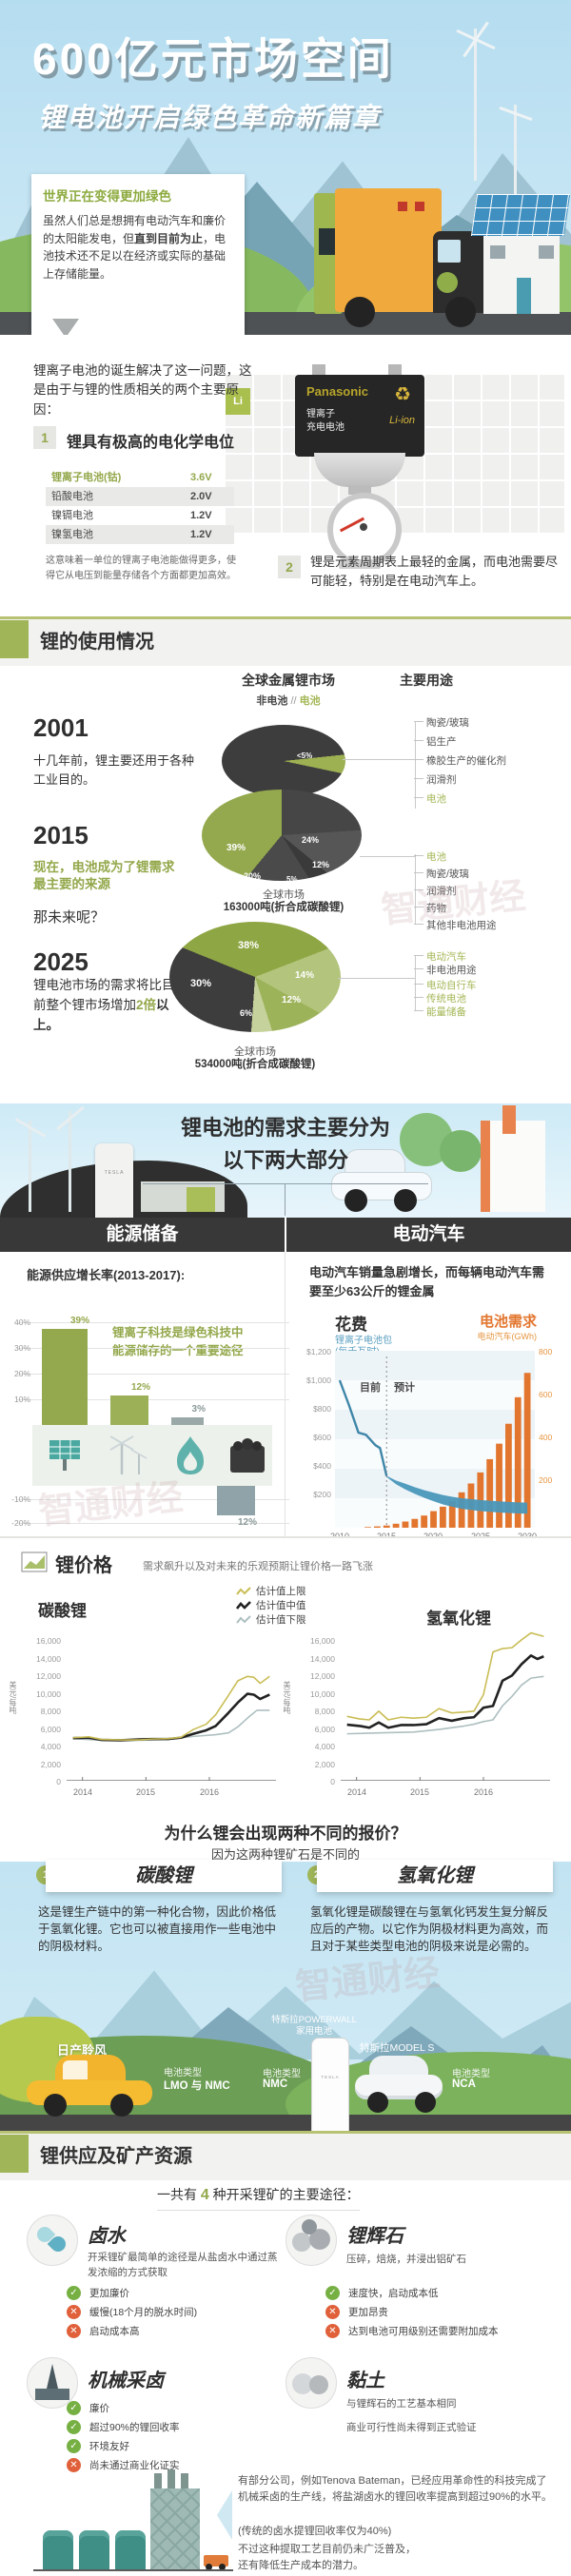 This screenshot has height=2576, width=571. Describe the element at coordinates (52, 2383) in the screenshot. I see `drilling-rig-icon` at that location.